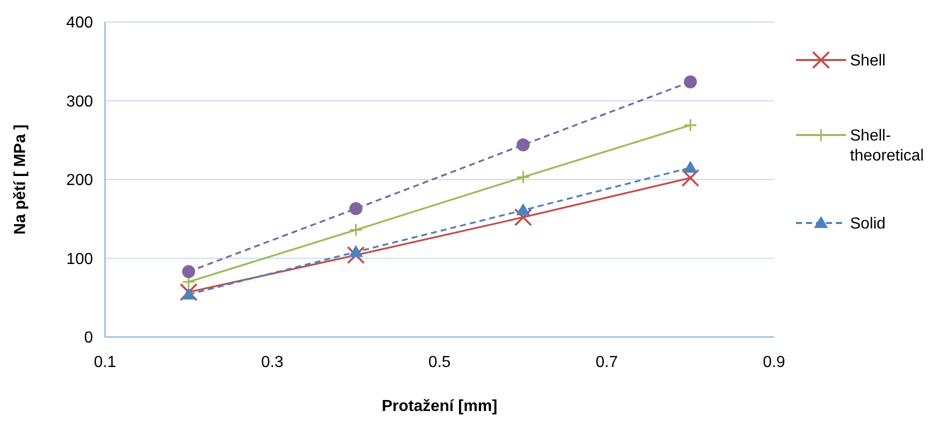  I want to click on legend-label: Shell-theoretical, so click(887, 146).